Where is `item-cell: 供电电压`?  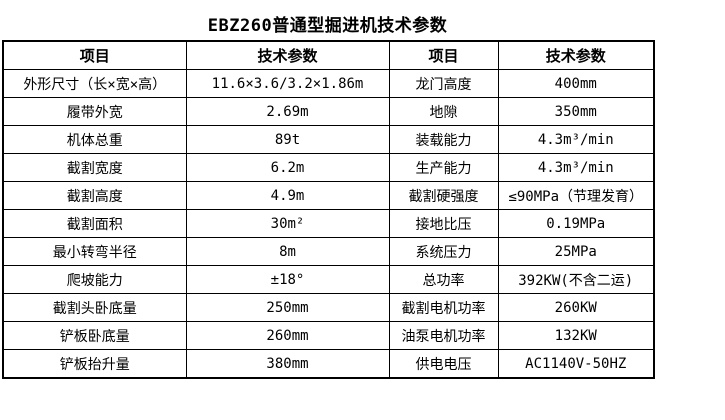
item-cell: 供电电压 is located at coordinates (443, 364).